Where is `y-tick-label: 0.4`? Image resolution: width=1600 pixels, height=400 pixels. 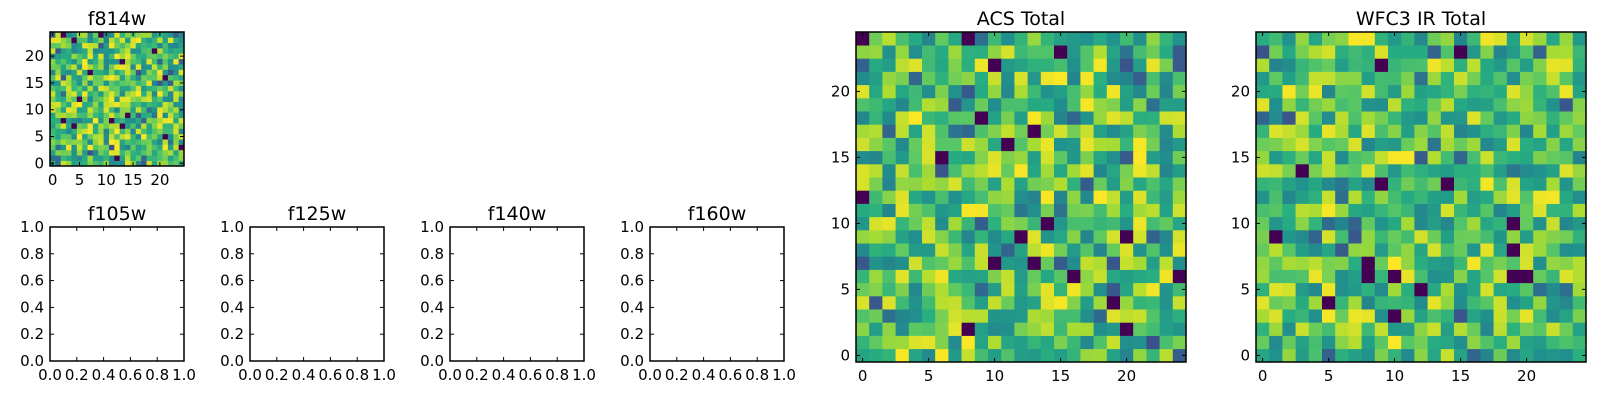 y-tick-label: 0.4 is located at coordinates (632, 307).